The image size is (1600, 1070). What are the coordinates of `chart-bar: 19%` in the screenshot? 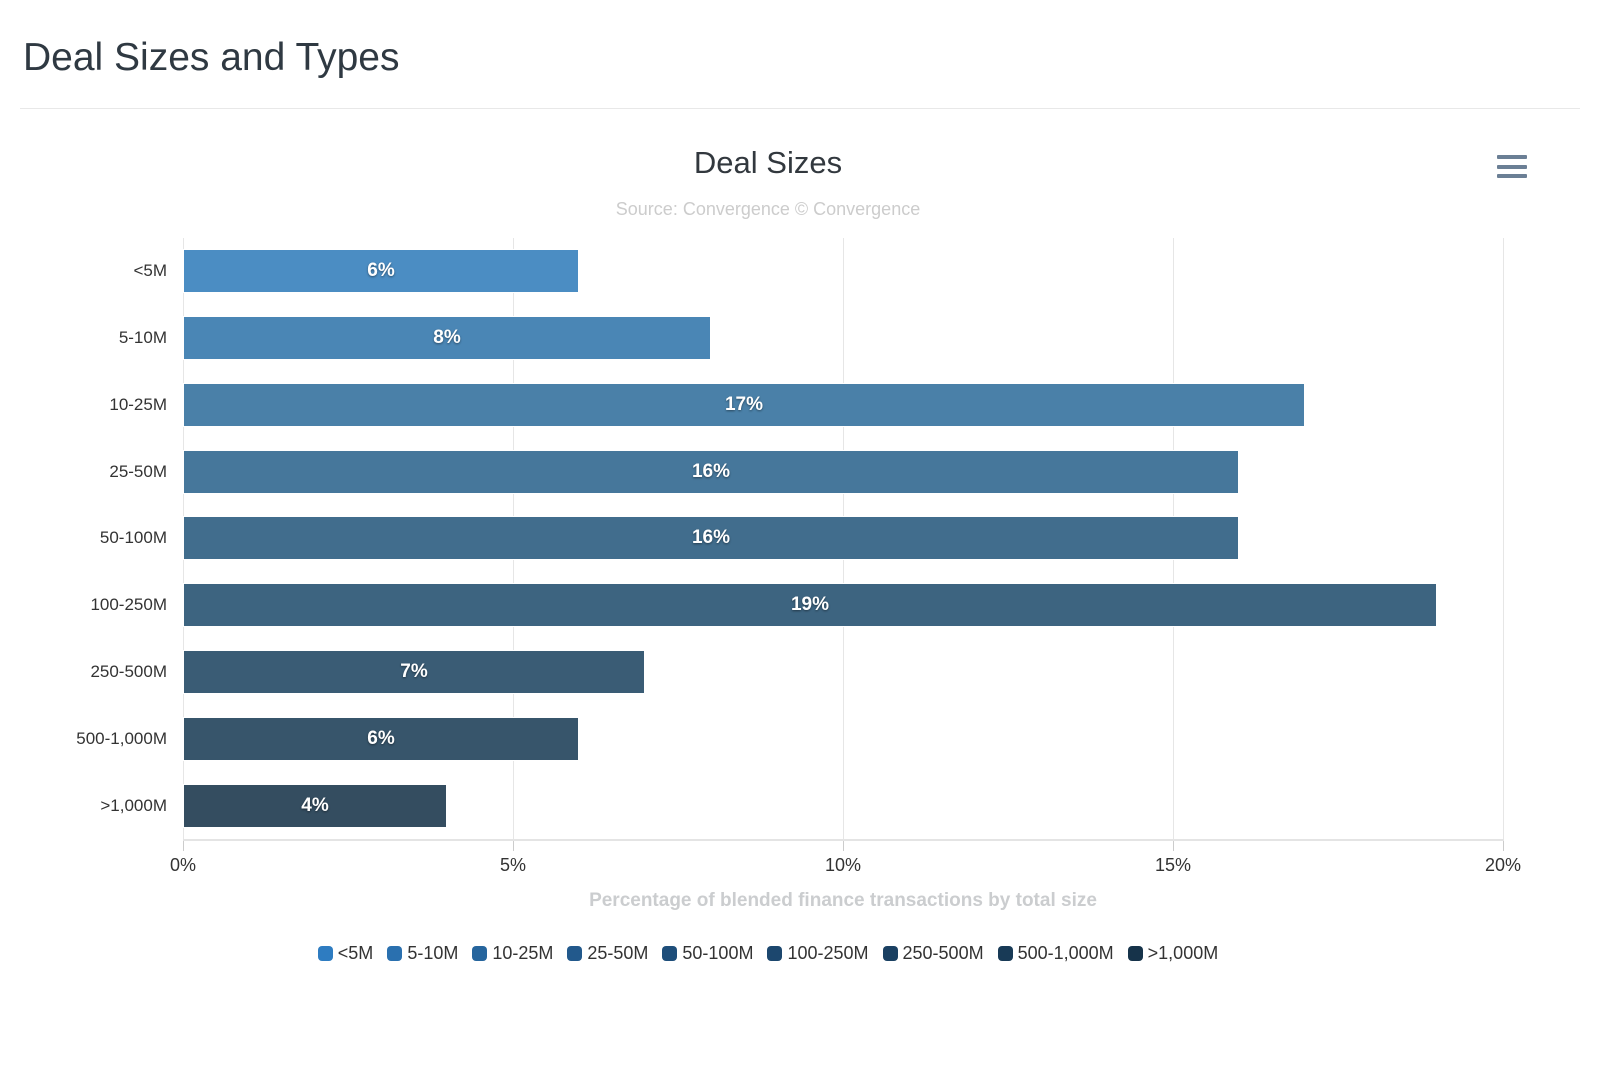 It's located at (810, 605).